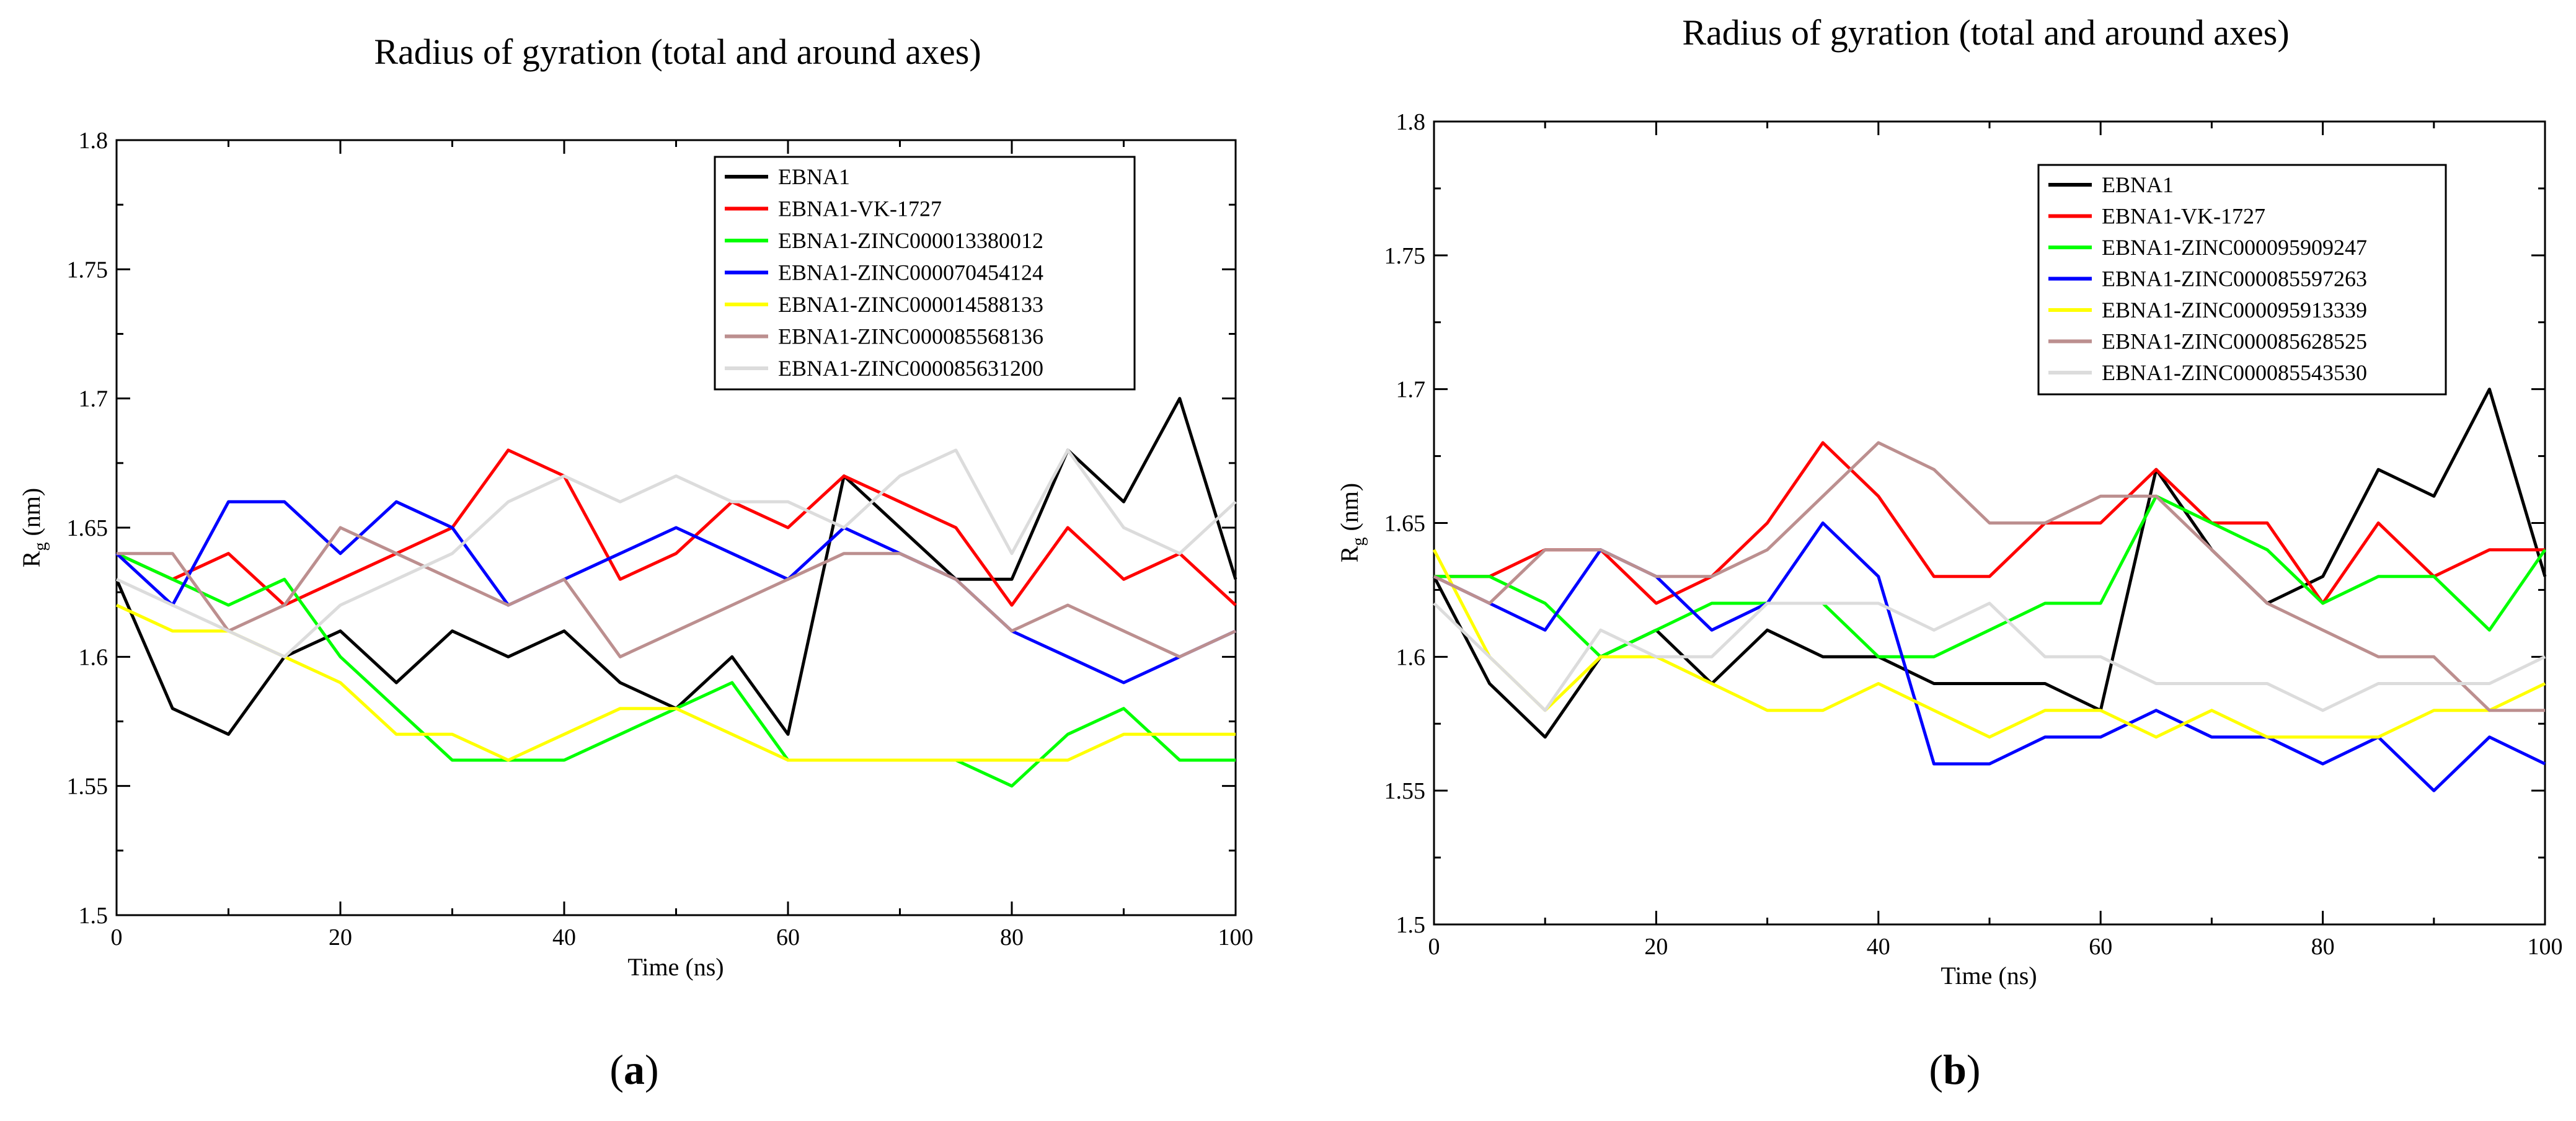 This screenshot has width=2576, height=1121. What do you see at coordinates (2234, 341) in the screenshot?
I see `legend-label: EBNA1-ZINC000085628525` at bounding box center [2234, 341].